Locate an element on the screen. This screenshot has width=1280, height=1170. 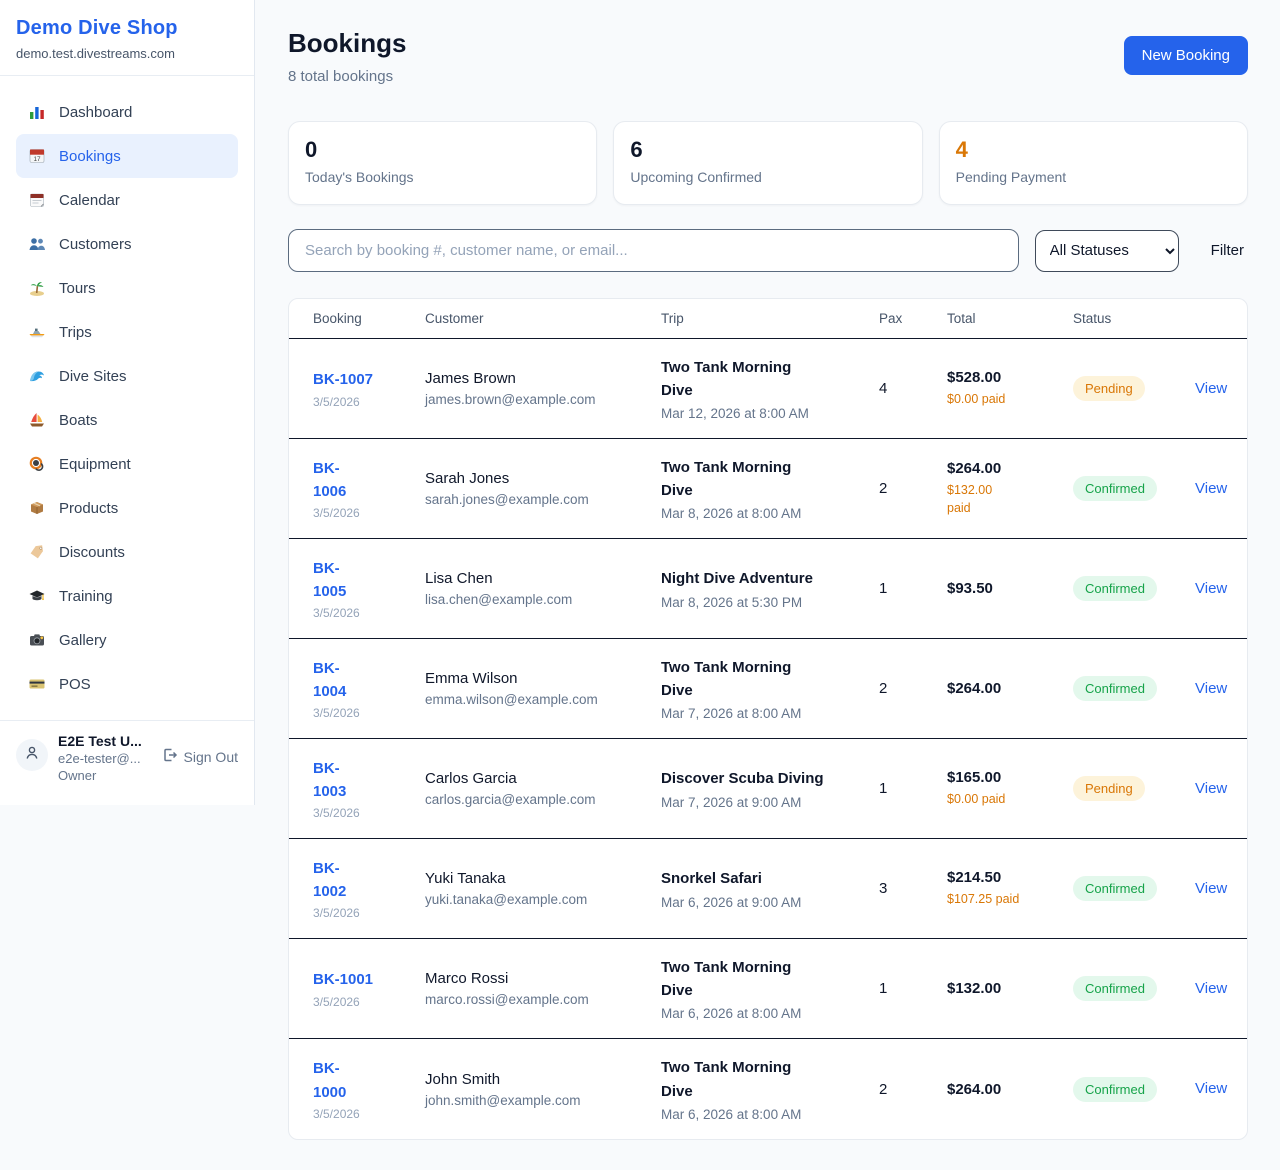
brand-domain: demo.test.divestreams.com is located at coordinates (95, 53).